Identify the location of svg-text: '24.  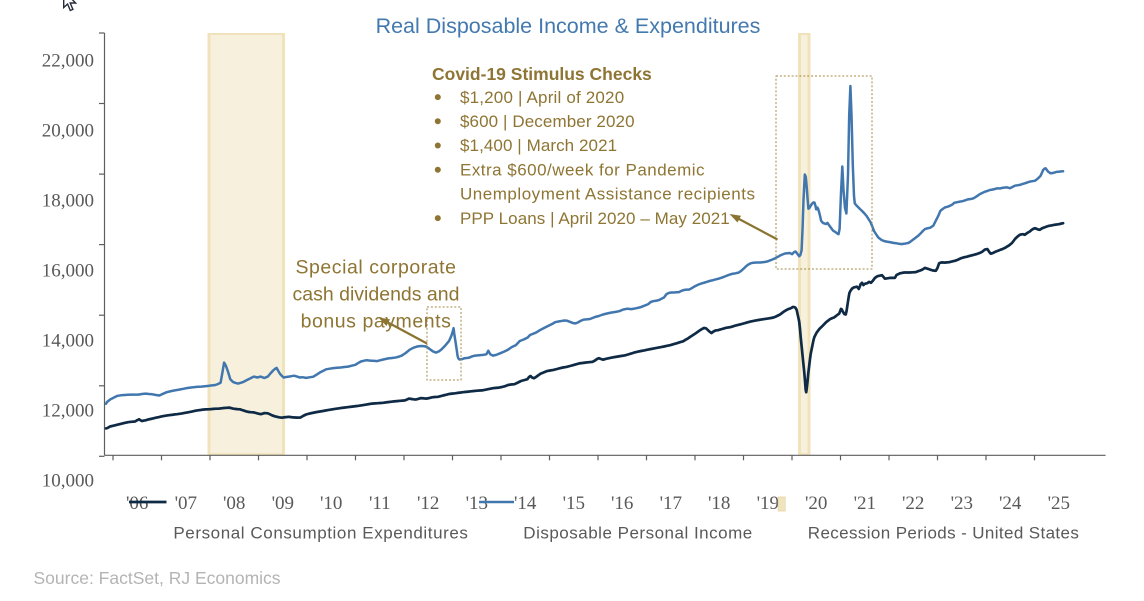
(1010, 503).